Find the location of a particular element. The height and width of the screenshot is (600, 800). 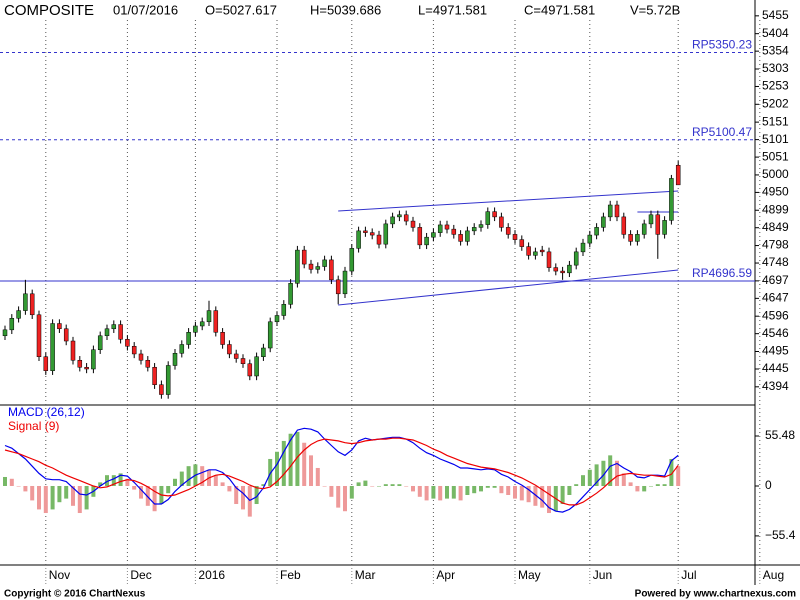

y-tick-label: 5202 is located at coordinates (775, 103).